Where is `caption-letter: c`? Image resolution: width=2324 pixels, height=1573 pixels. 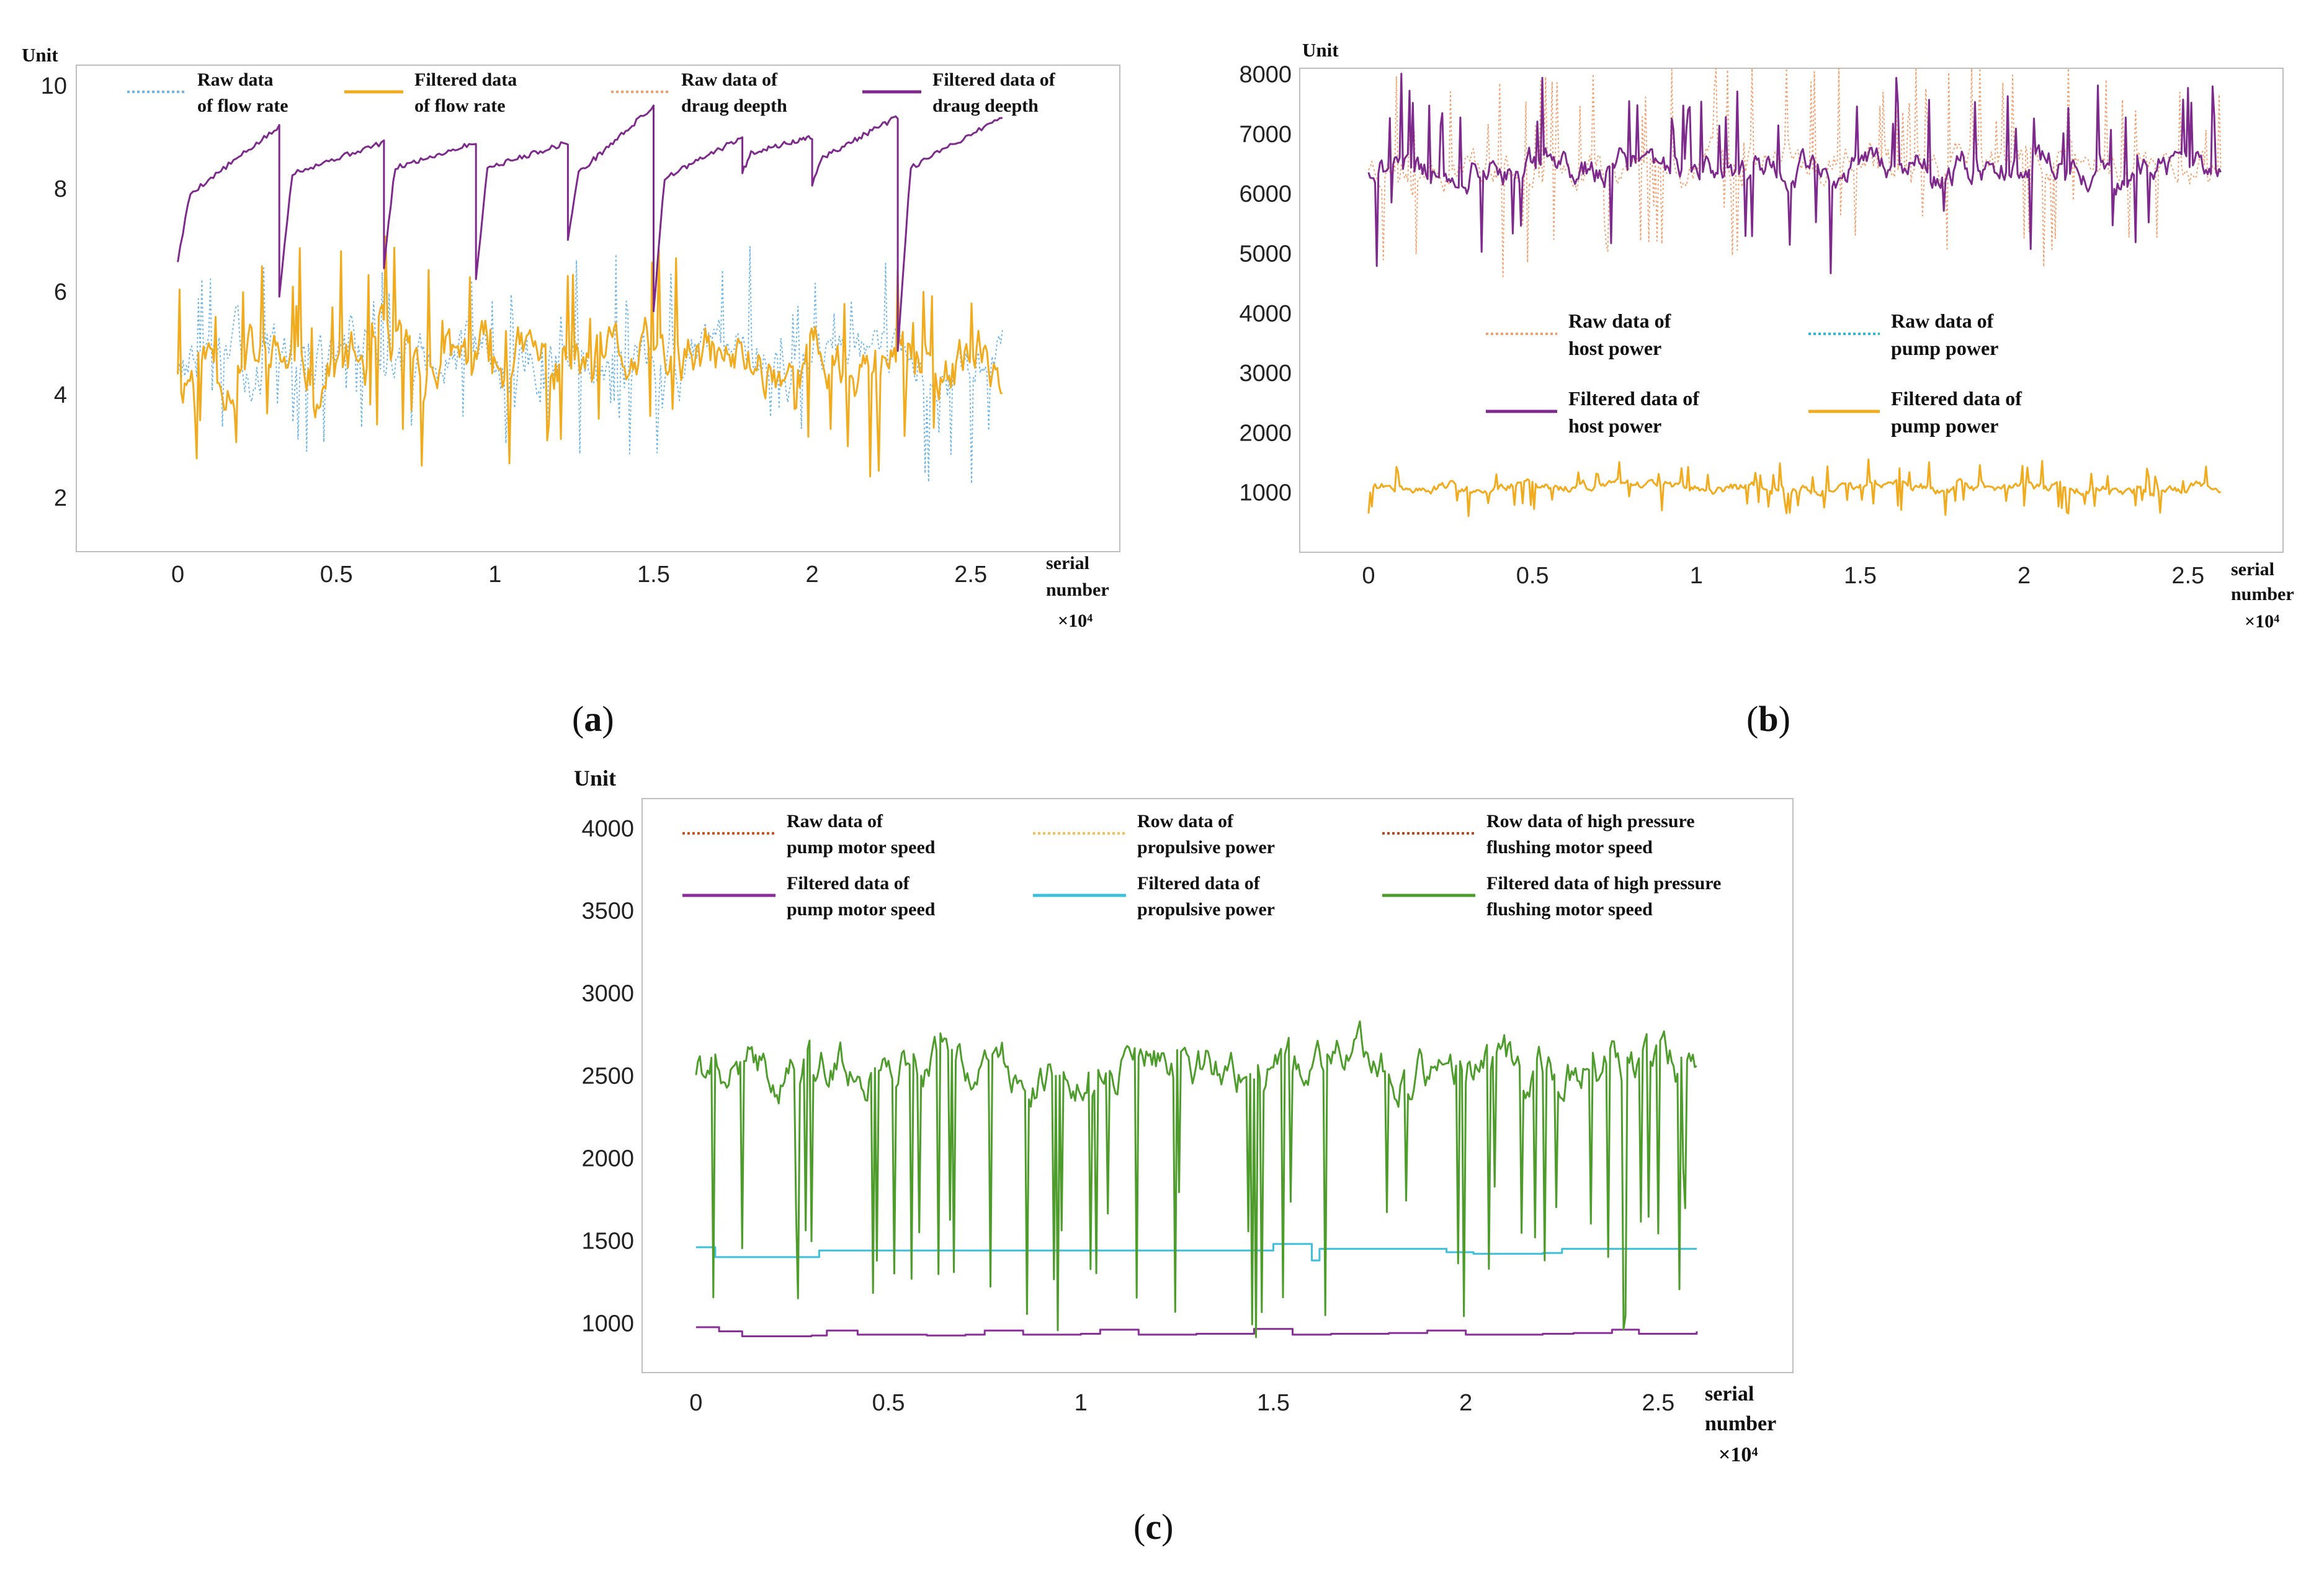
caption-letter: c is located at coordinates (1153, 1527).